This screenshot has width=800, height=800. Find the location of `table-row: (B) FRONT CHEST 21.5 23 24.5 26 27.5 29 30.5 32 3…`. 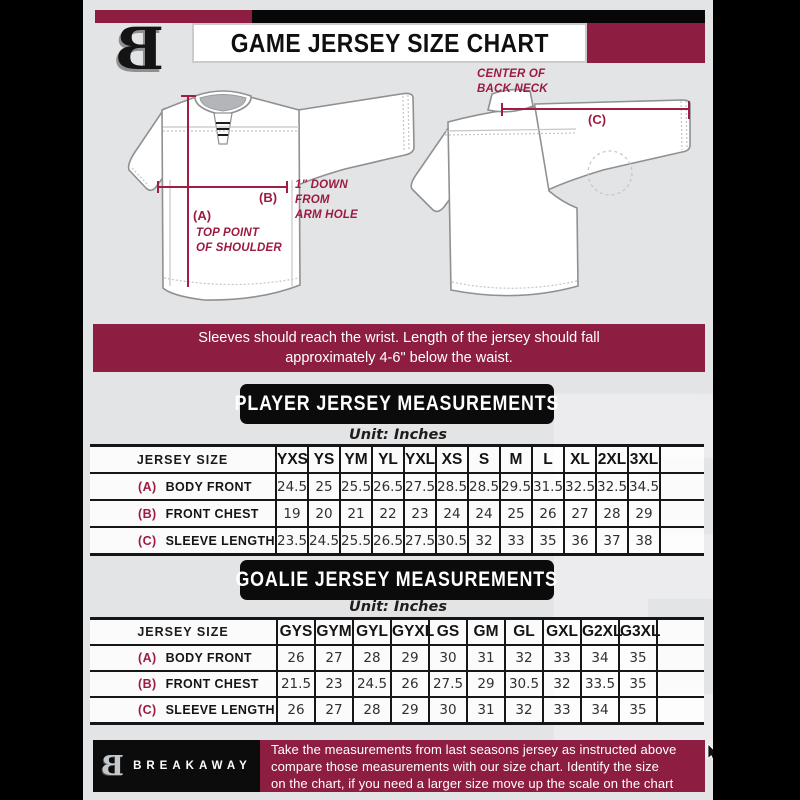

table-row: (B) FRONT CHEST 21.5 23 24.5 26 27.5 29 30.5 32 3… is located at coordinates (397, 683).